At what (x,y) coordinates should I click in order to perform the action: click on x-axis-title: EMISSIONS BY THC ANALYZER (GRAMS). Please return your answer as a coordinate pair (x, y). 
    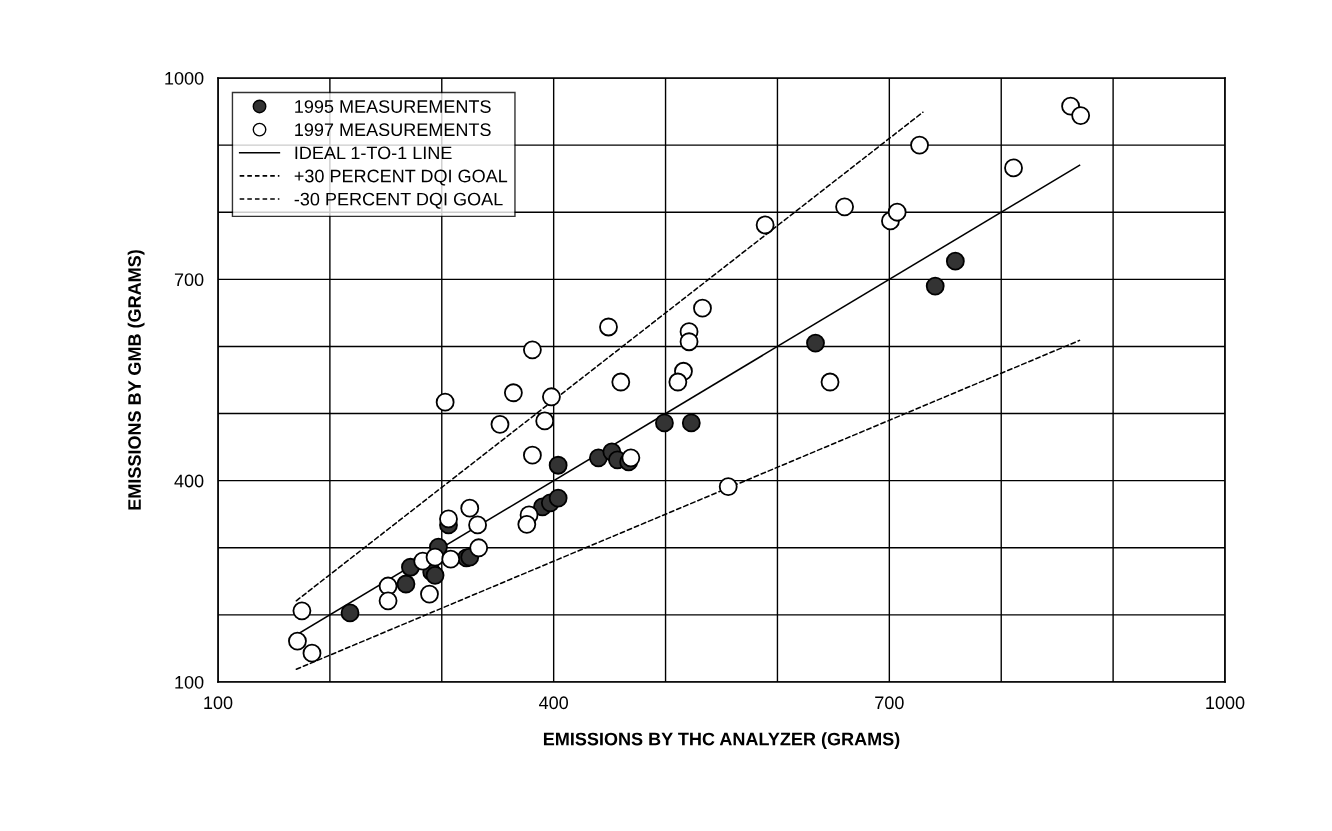
    Looking at the image, I should click on (721, 740).